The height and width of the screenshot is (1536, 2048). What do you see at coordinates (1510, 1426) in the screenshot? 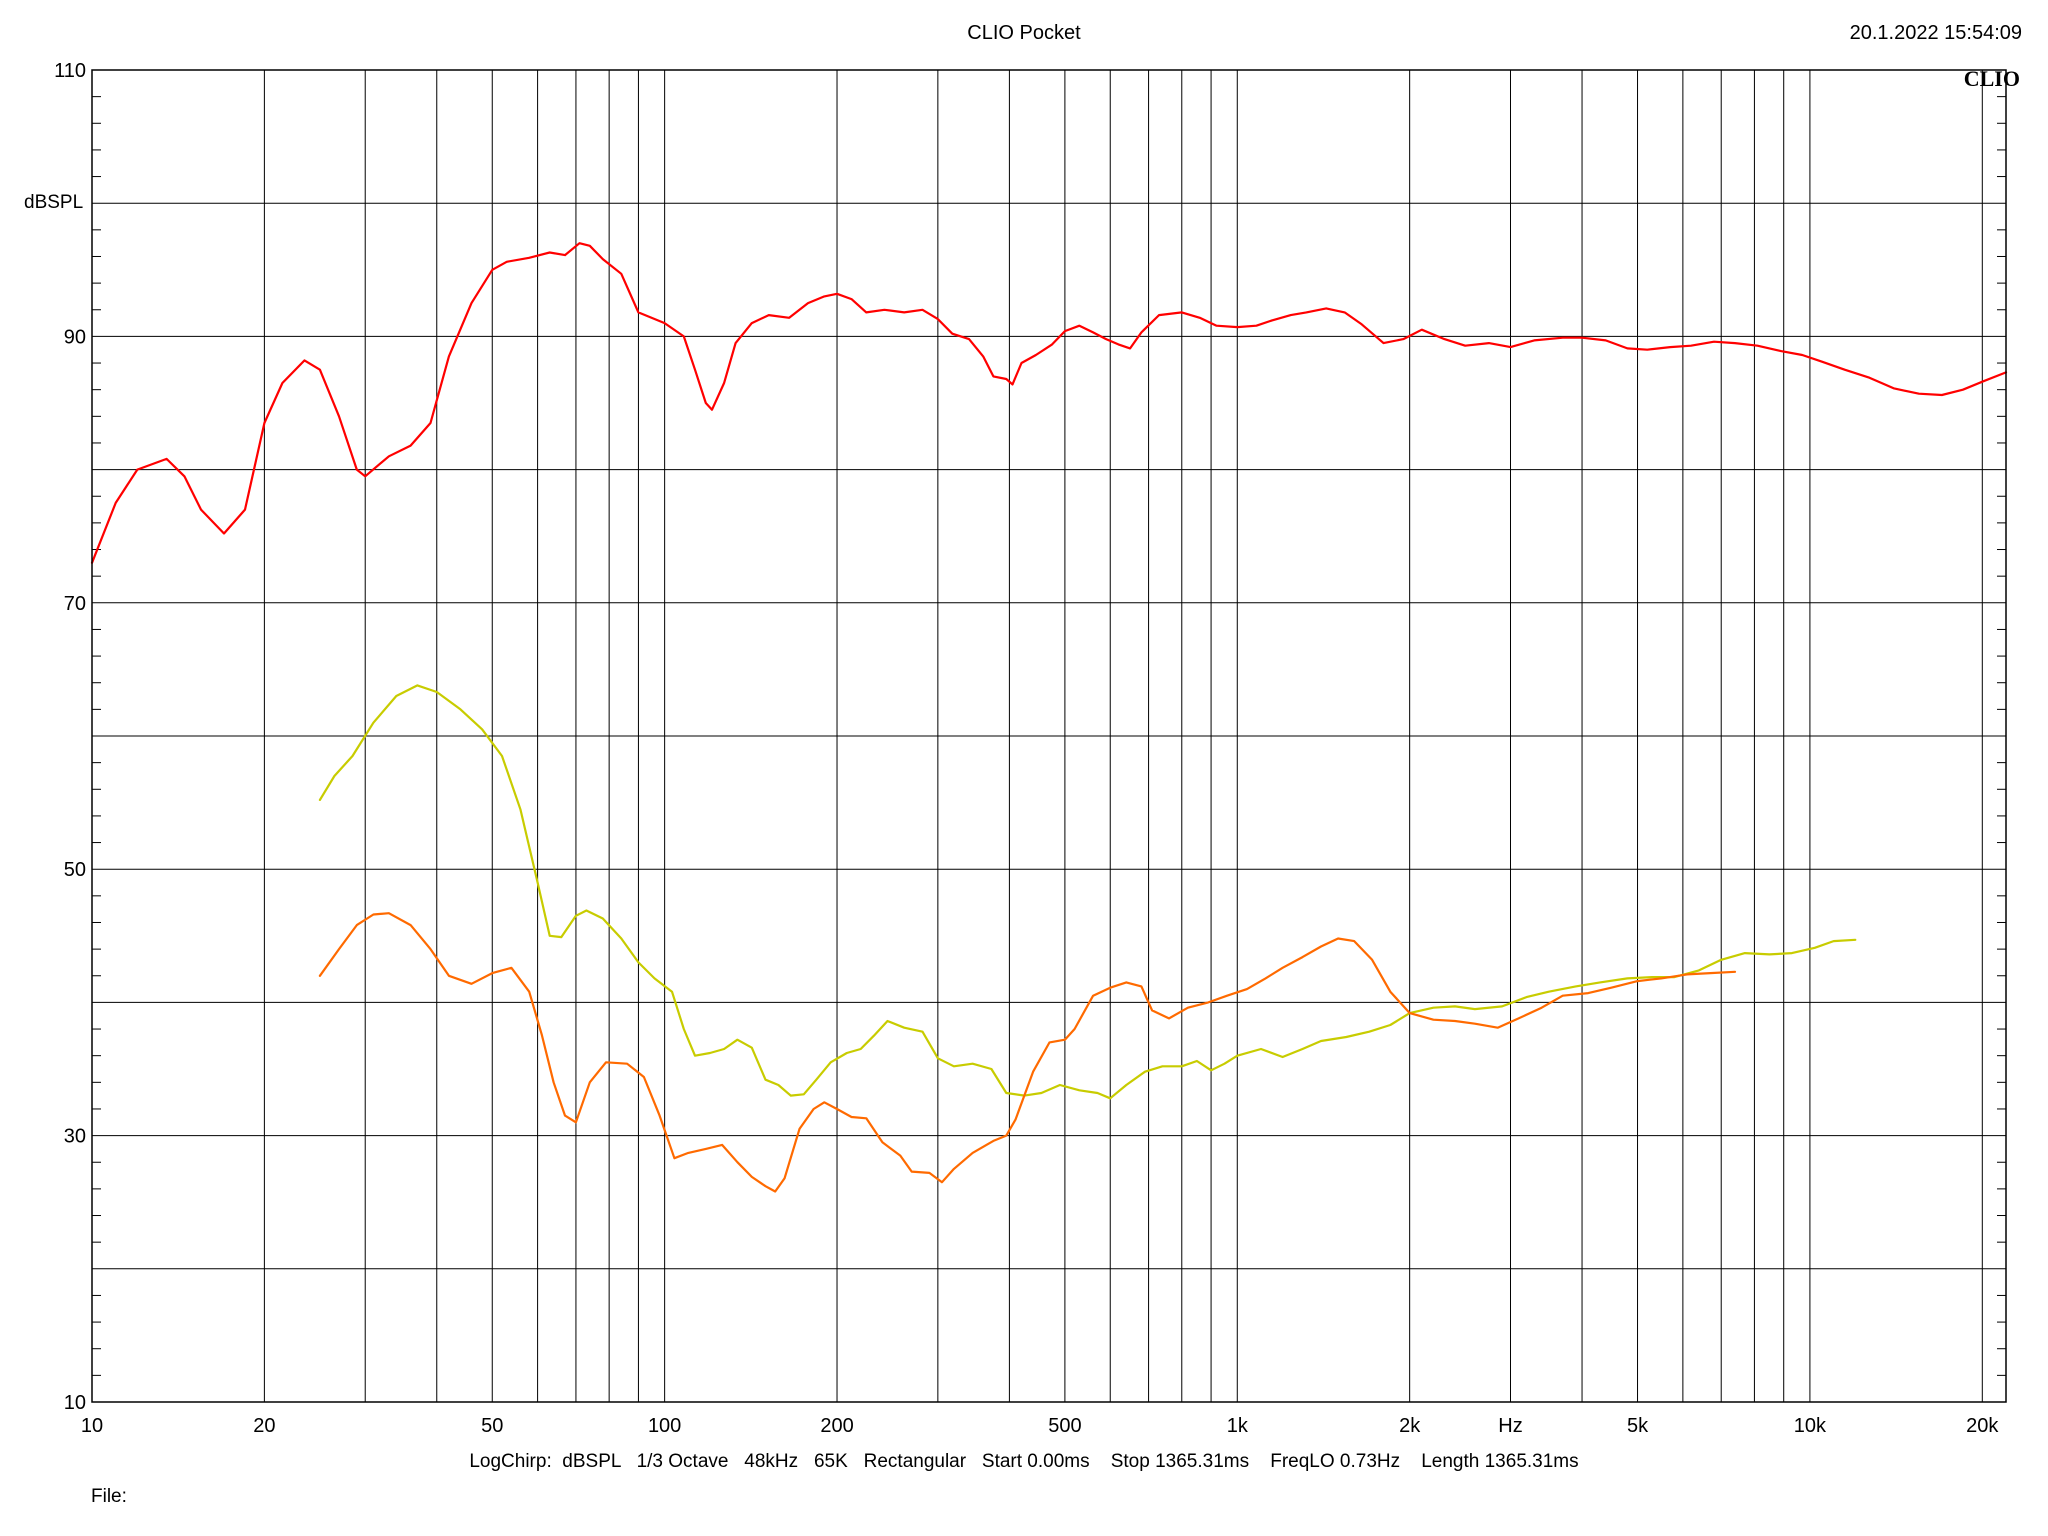
I see `x-axis-unit-label: Hz` at bounding box center [1510, 1426].